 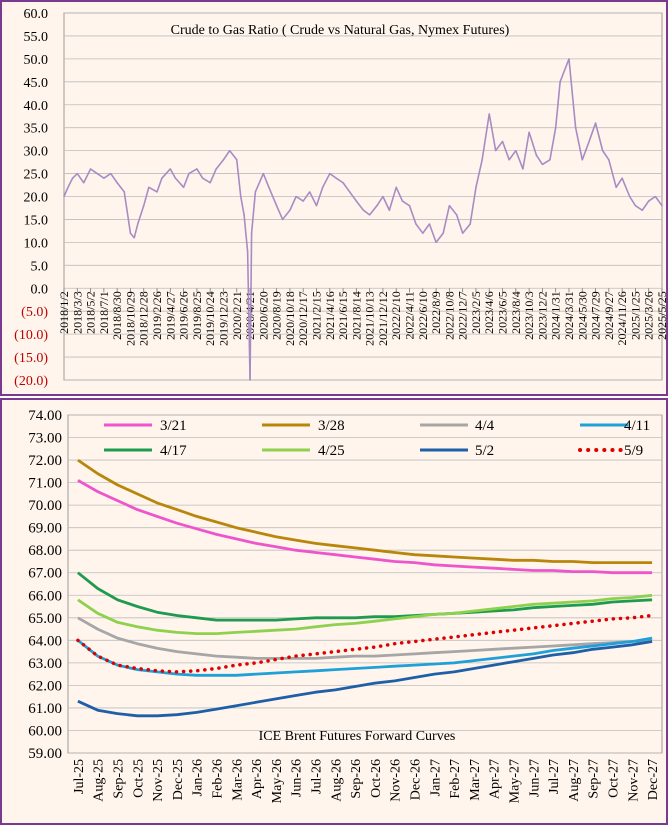 I want to click on ratio-y-tick-label: 40.0, so click(x=36, y=106).